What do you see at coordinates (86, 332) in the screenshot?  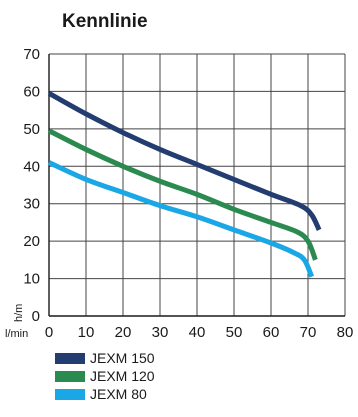 I see `x-tick-label: 10` at bounding box center [86, 332].